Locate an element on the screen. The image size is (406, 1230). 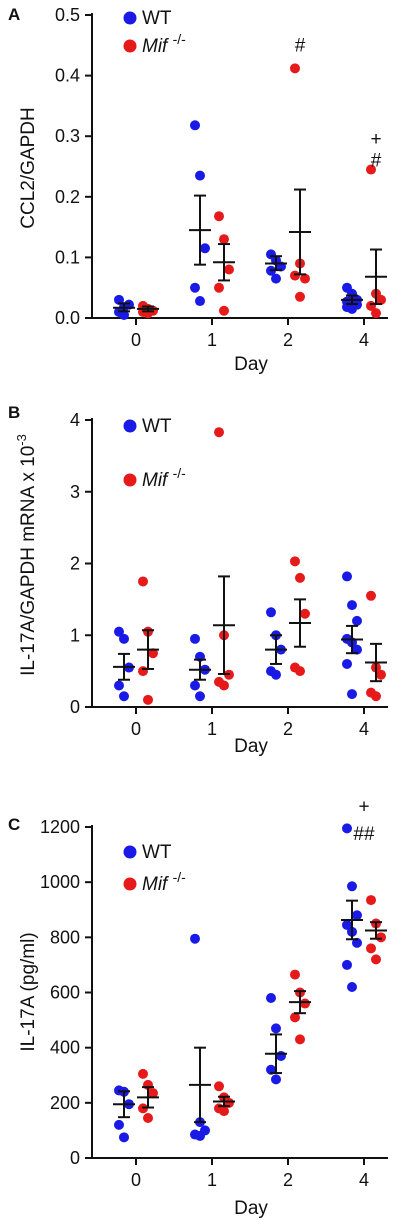
y-tick-label: 0.0 is located at coordinates (67, 318).